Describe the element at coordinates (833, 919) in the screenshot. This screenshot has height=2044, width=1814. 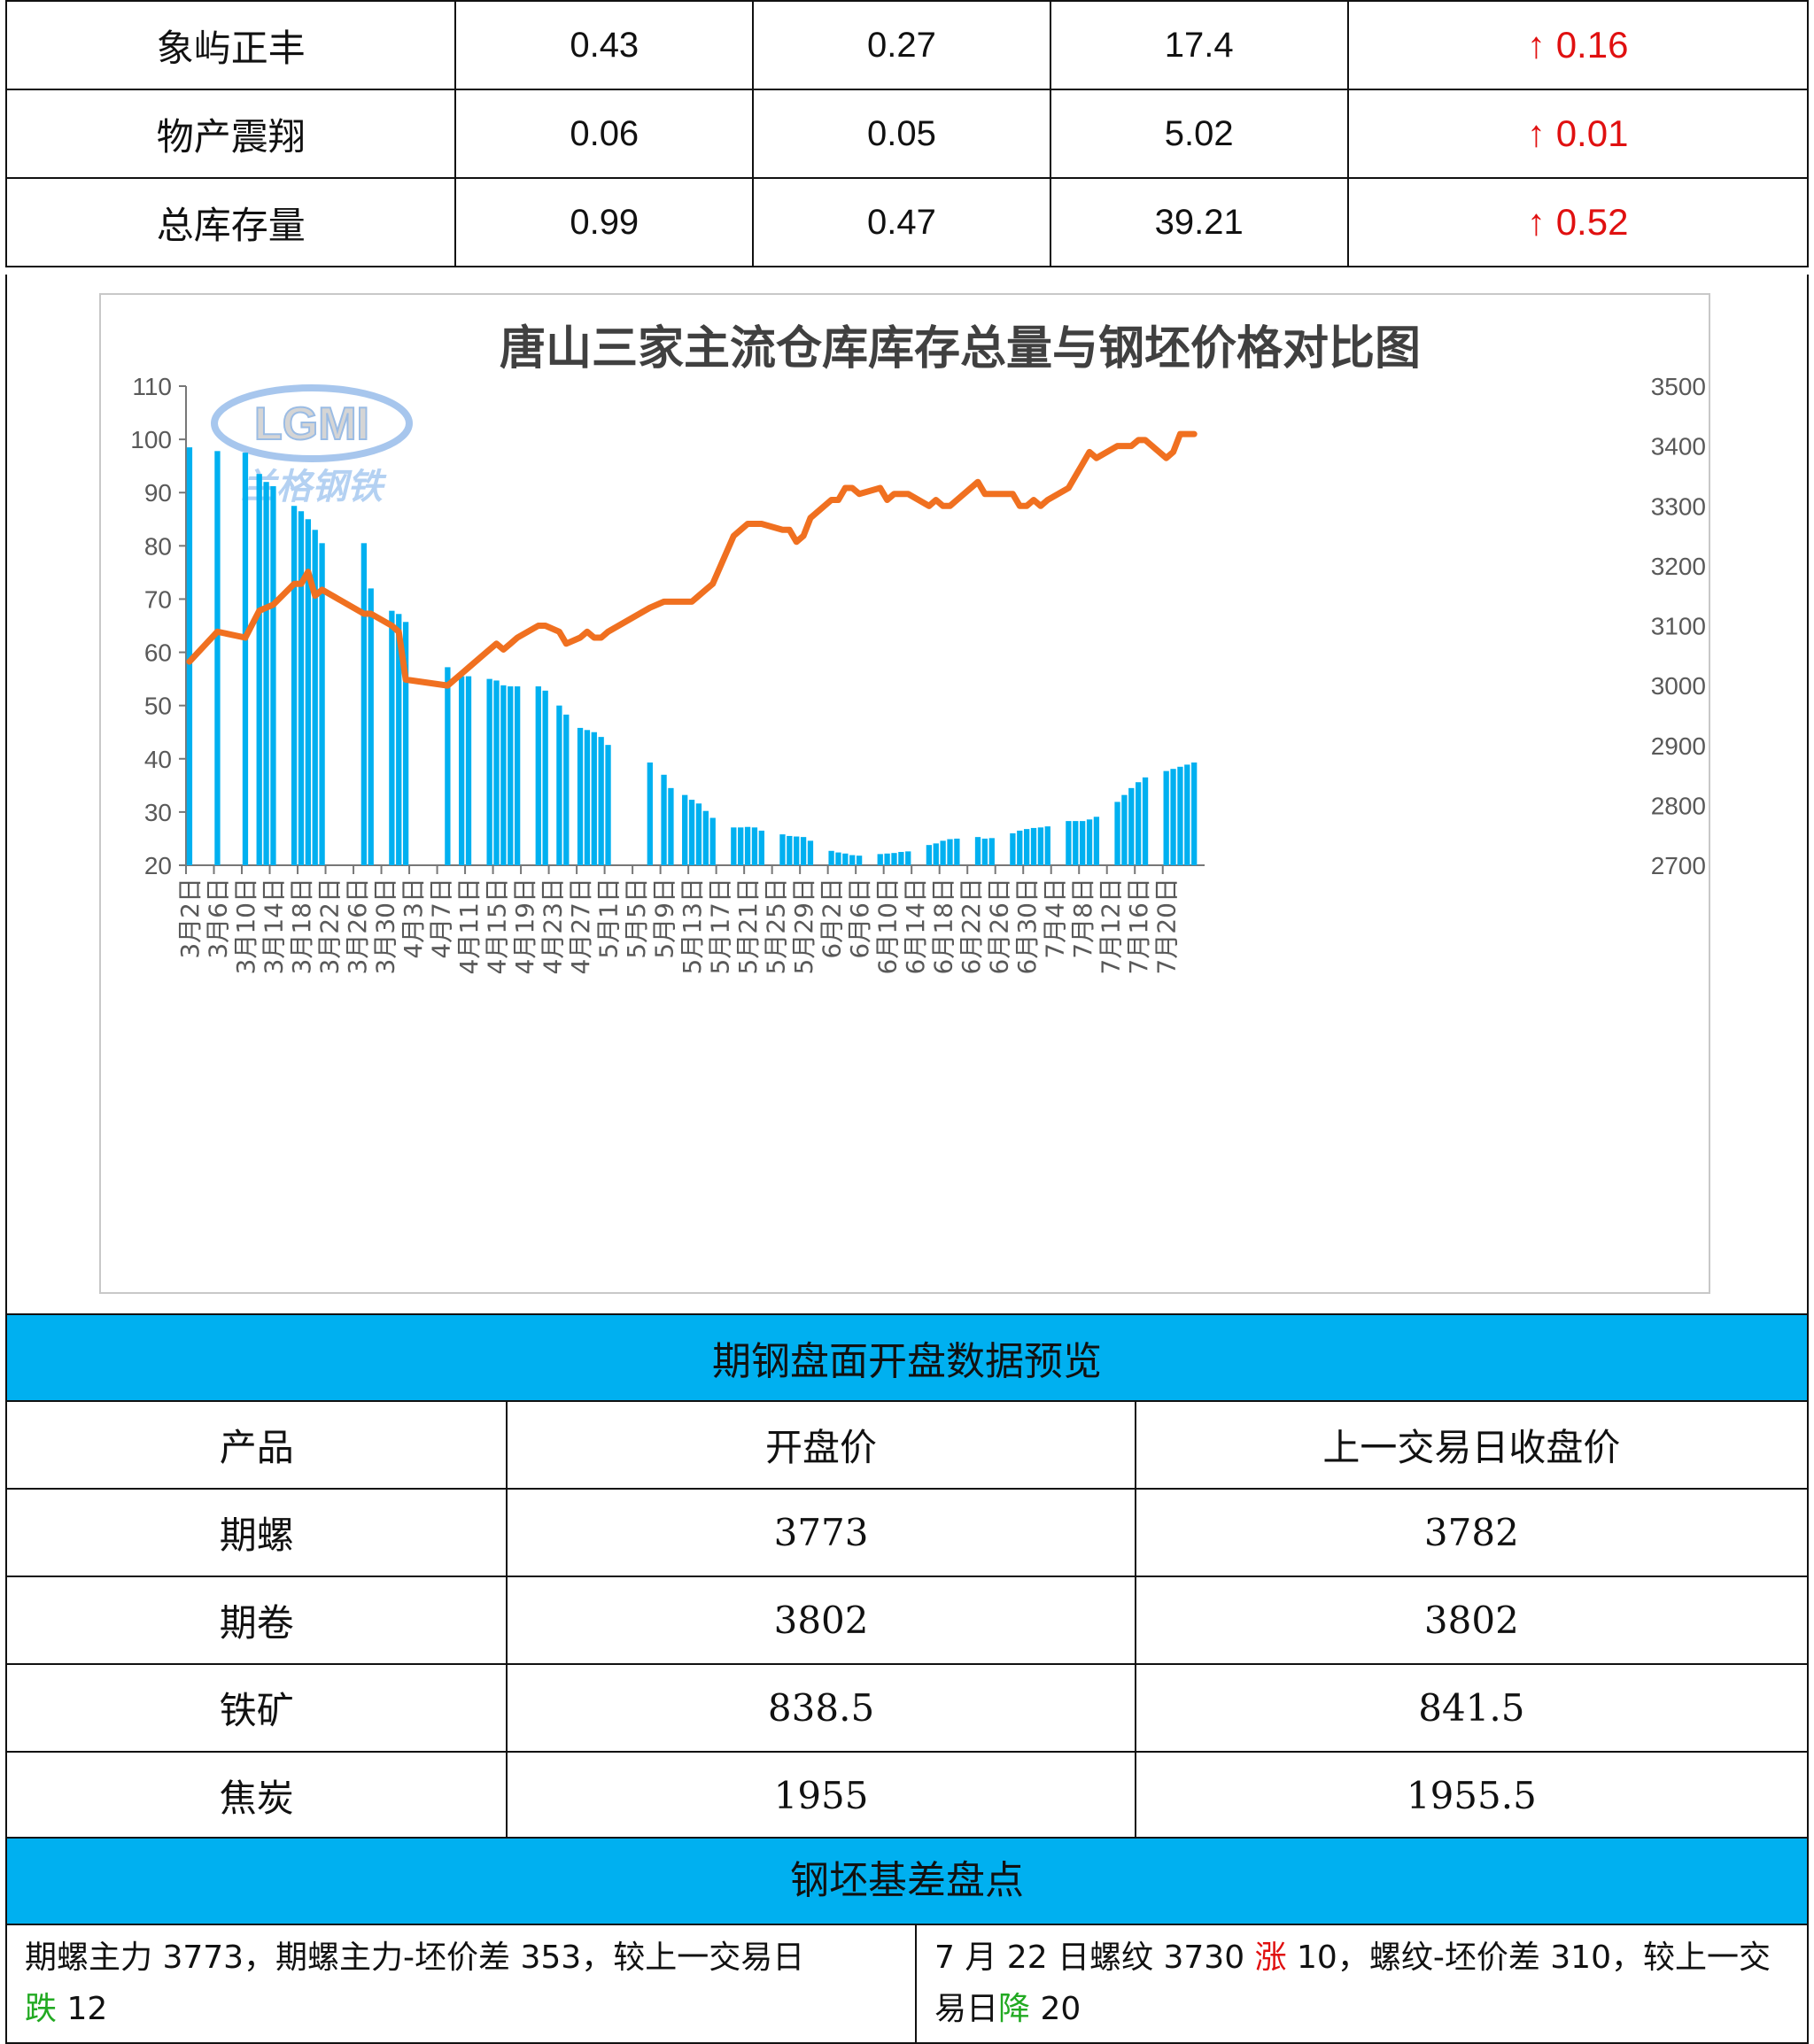
I see `x-tick-label: 6月2日` at that location.